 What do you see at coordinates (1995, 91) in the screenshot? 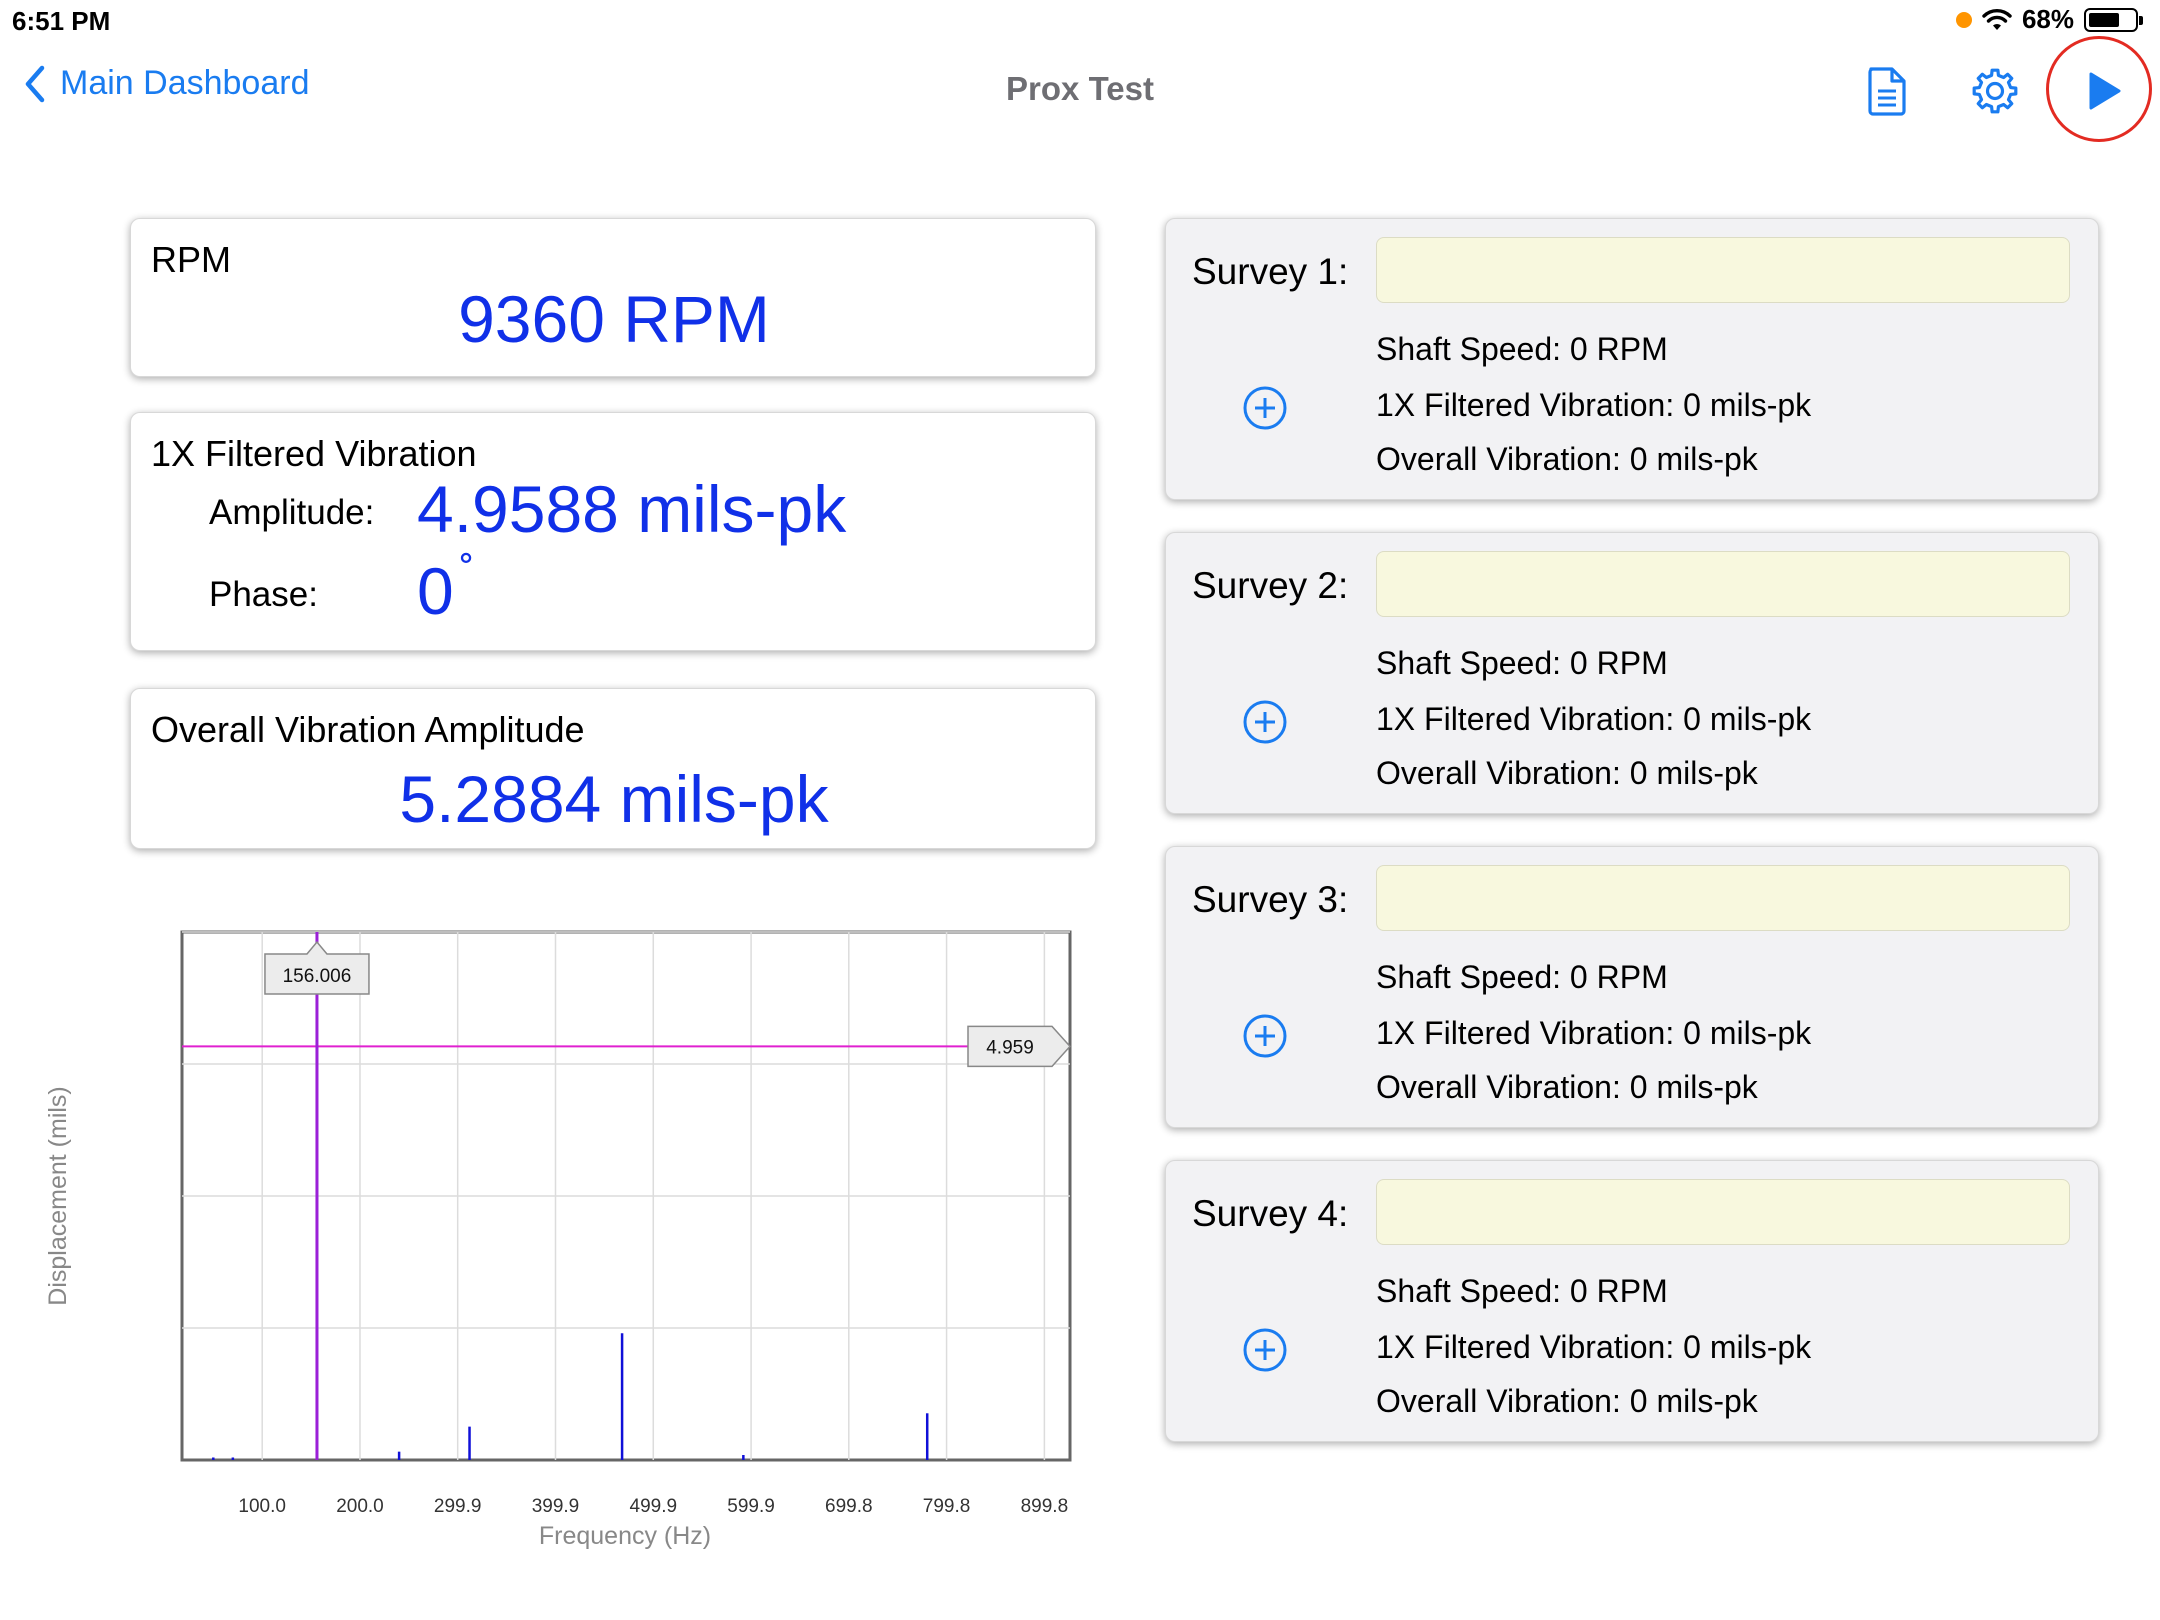
I see `gear-icon` at bounding box center [1995, 91].